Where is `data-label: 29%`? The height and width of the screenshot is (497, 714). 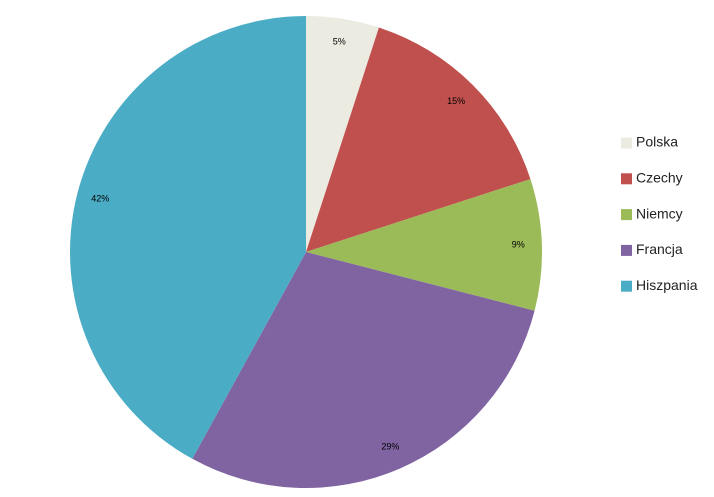
data-label: 29% is located at coordinates (390, 446).